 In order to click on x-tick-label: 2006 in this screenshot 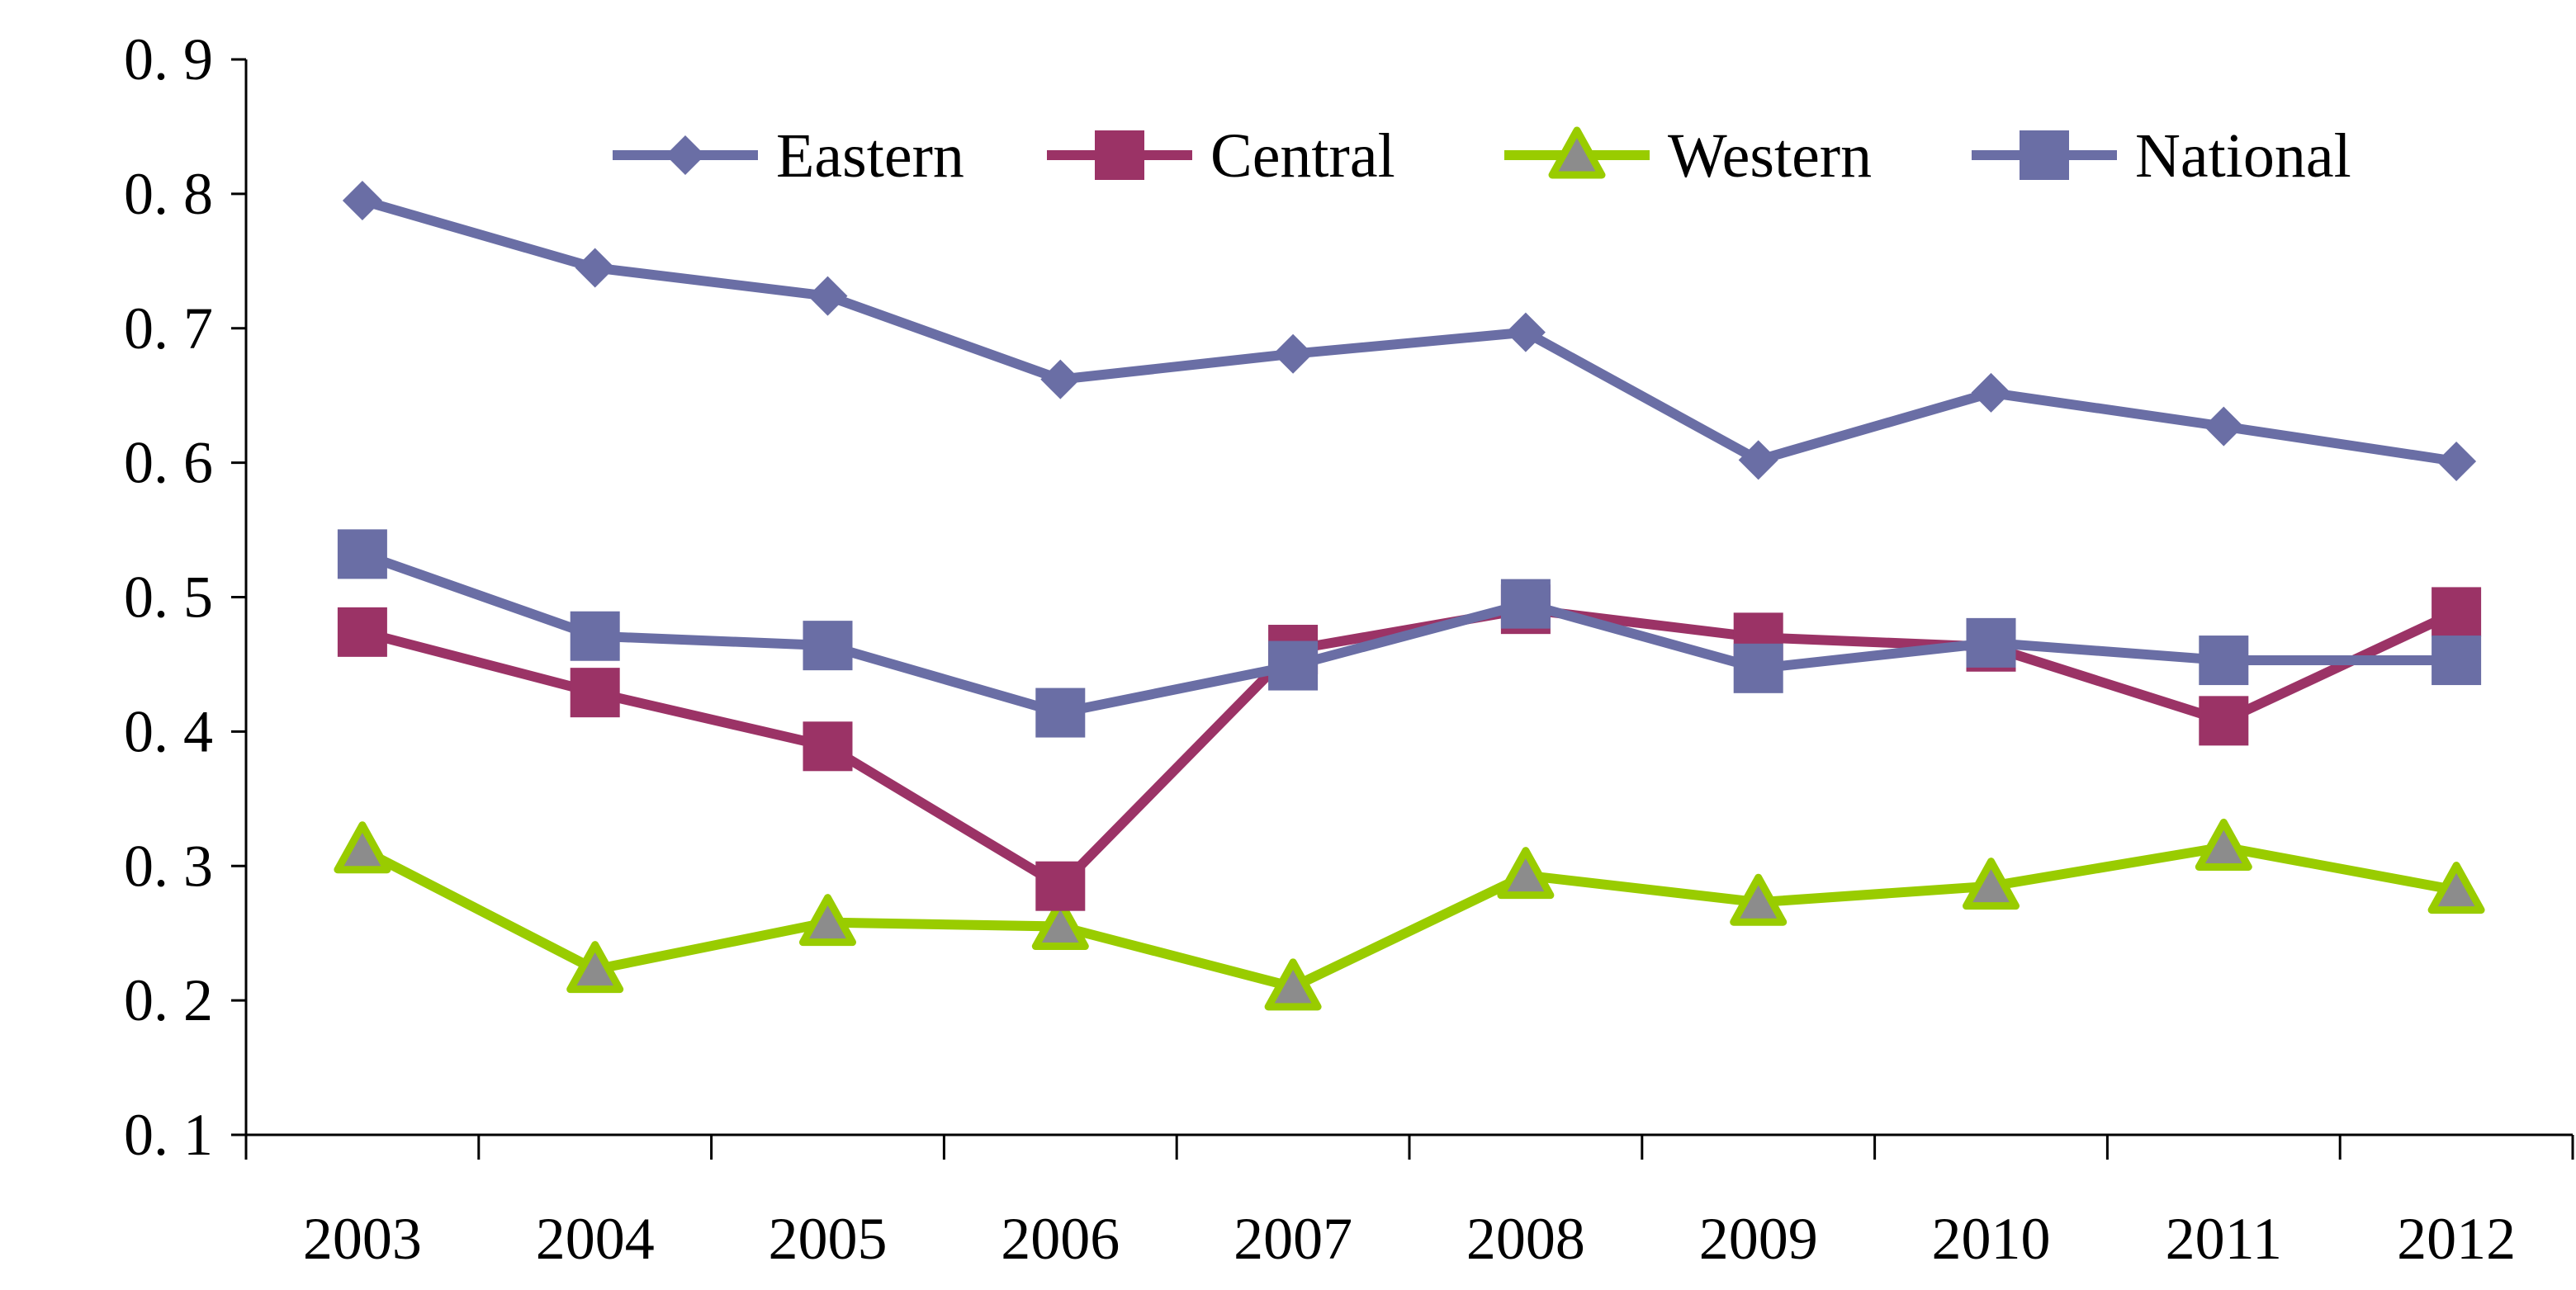, I will do `click(1060, 1239)`.